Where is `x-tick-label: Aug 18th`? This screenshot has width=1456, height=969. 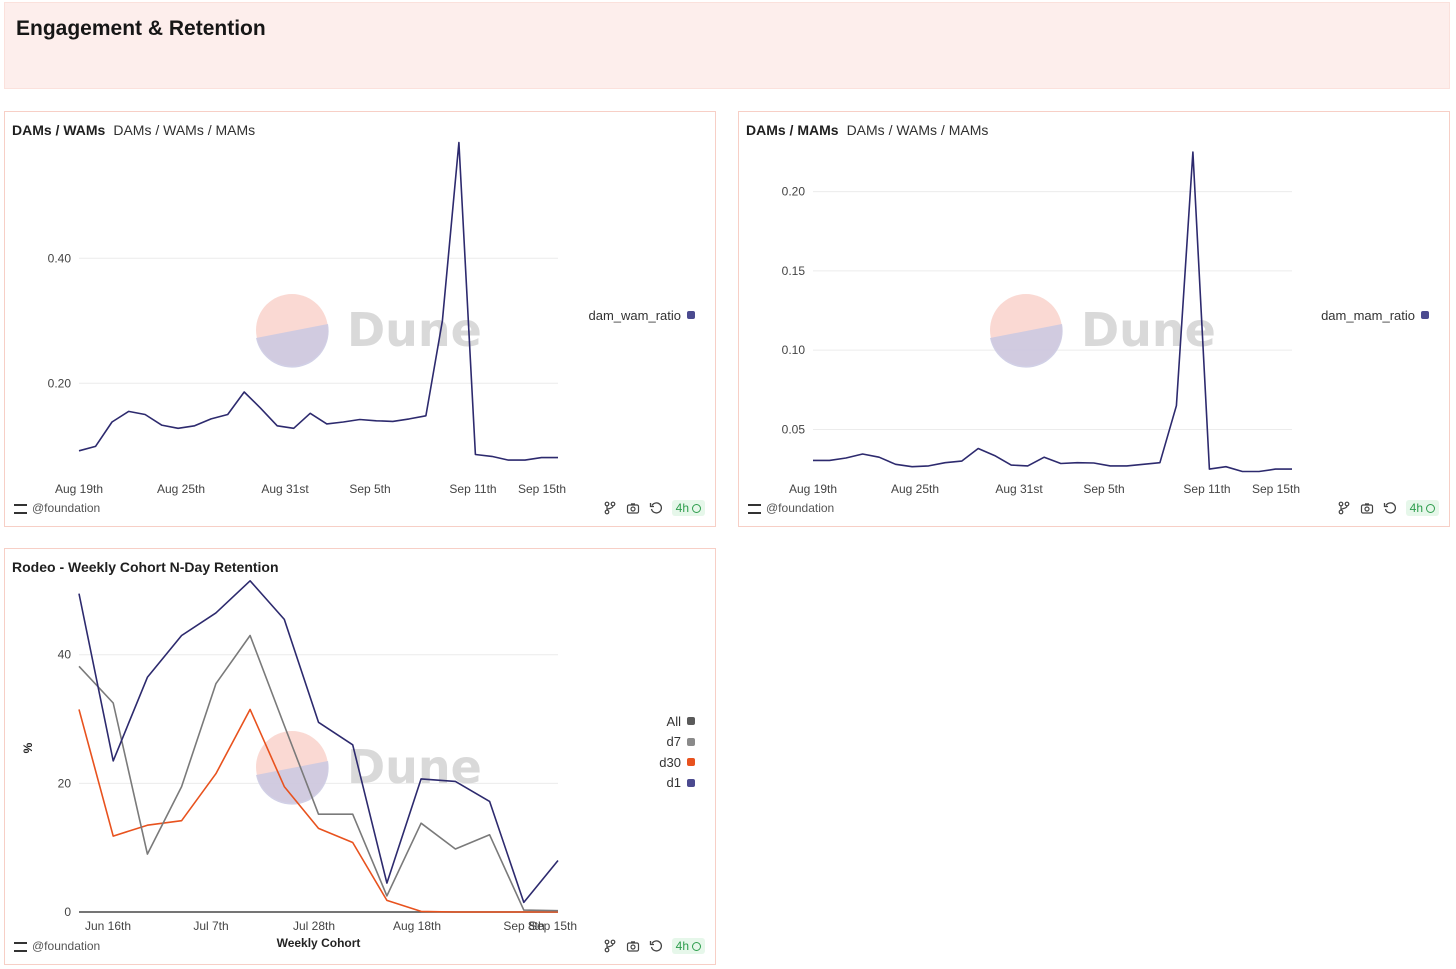
x-tick-label: Aug 18th is located at coordinates (417, 926).